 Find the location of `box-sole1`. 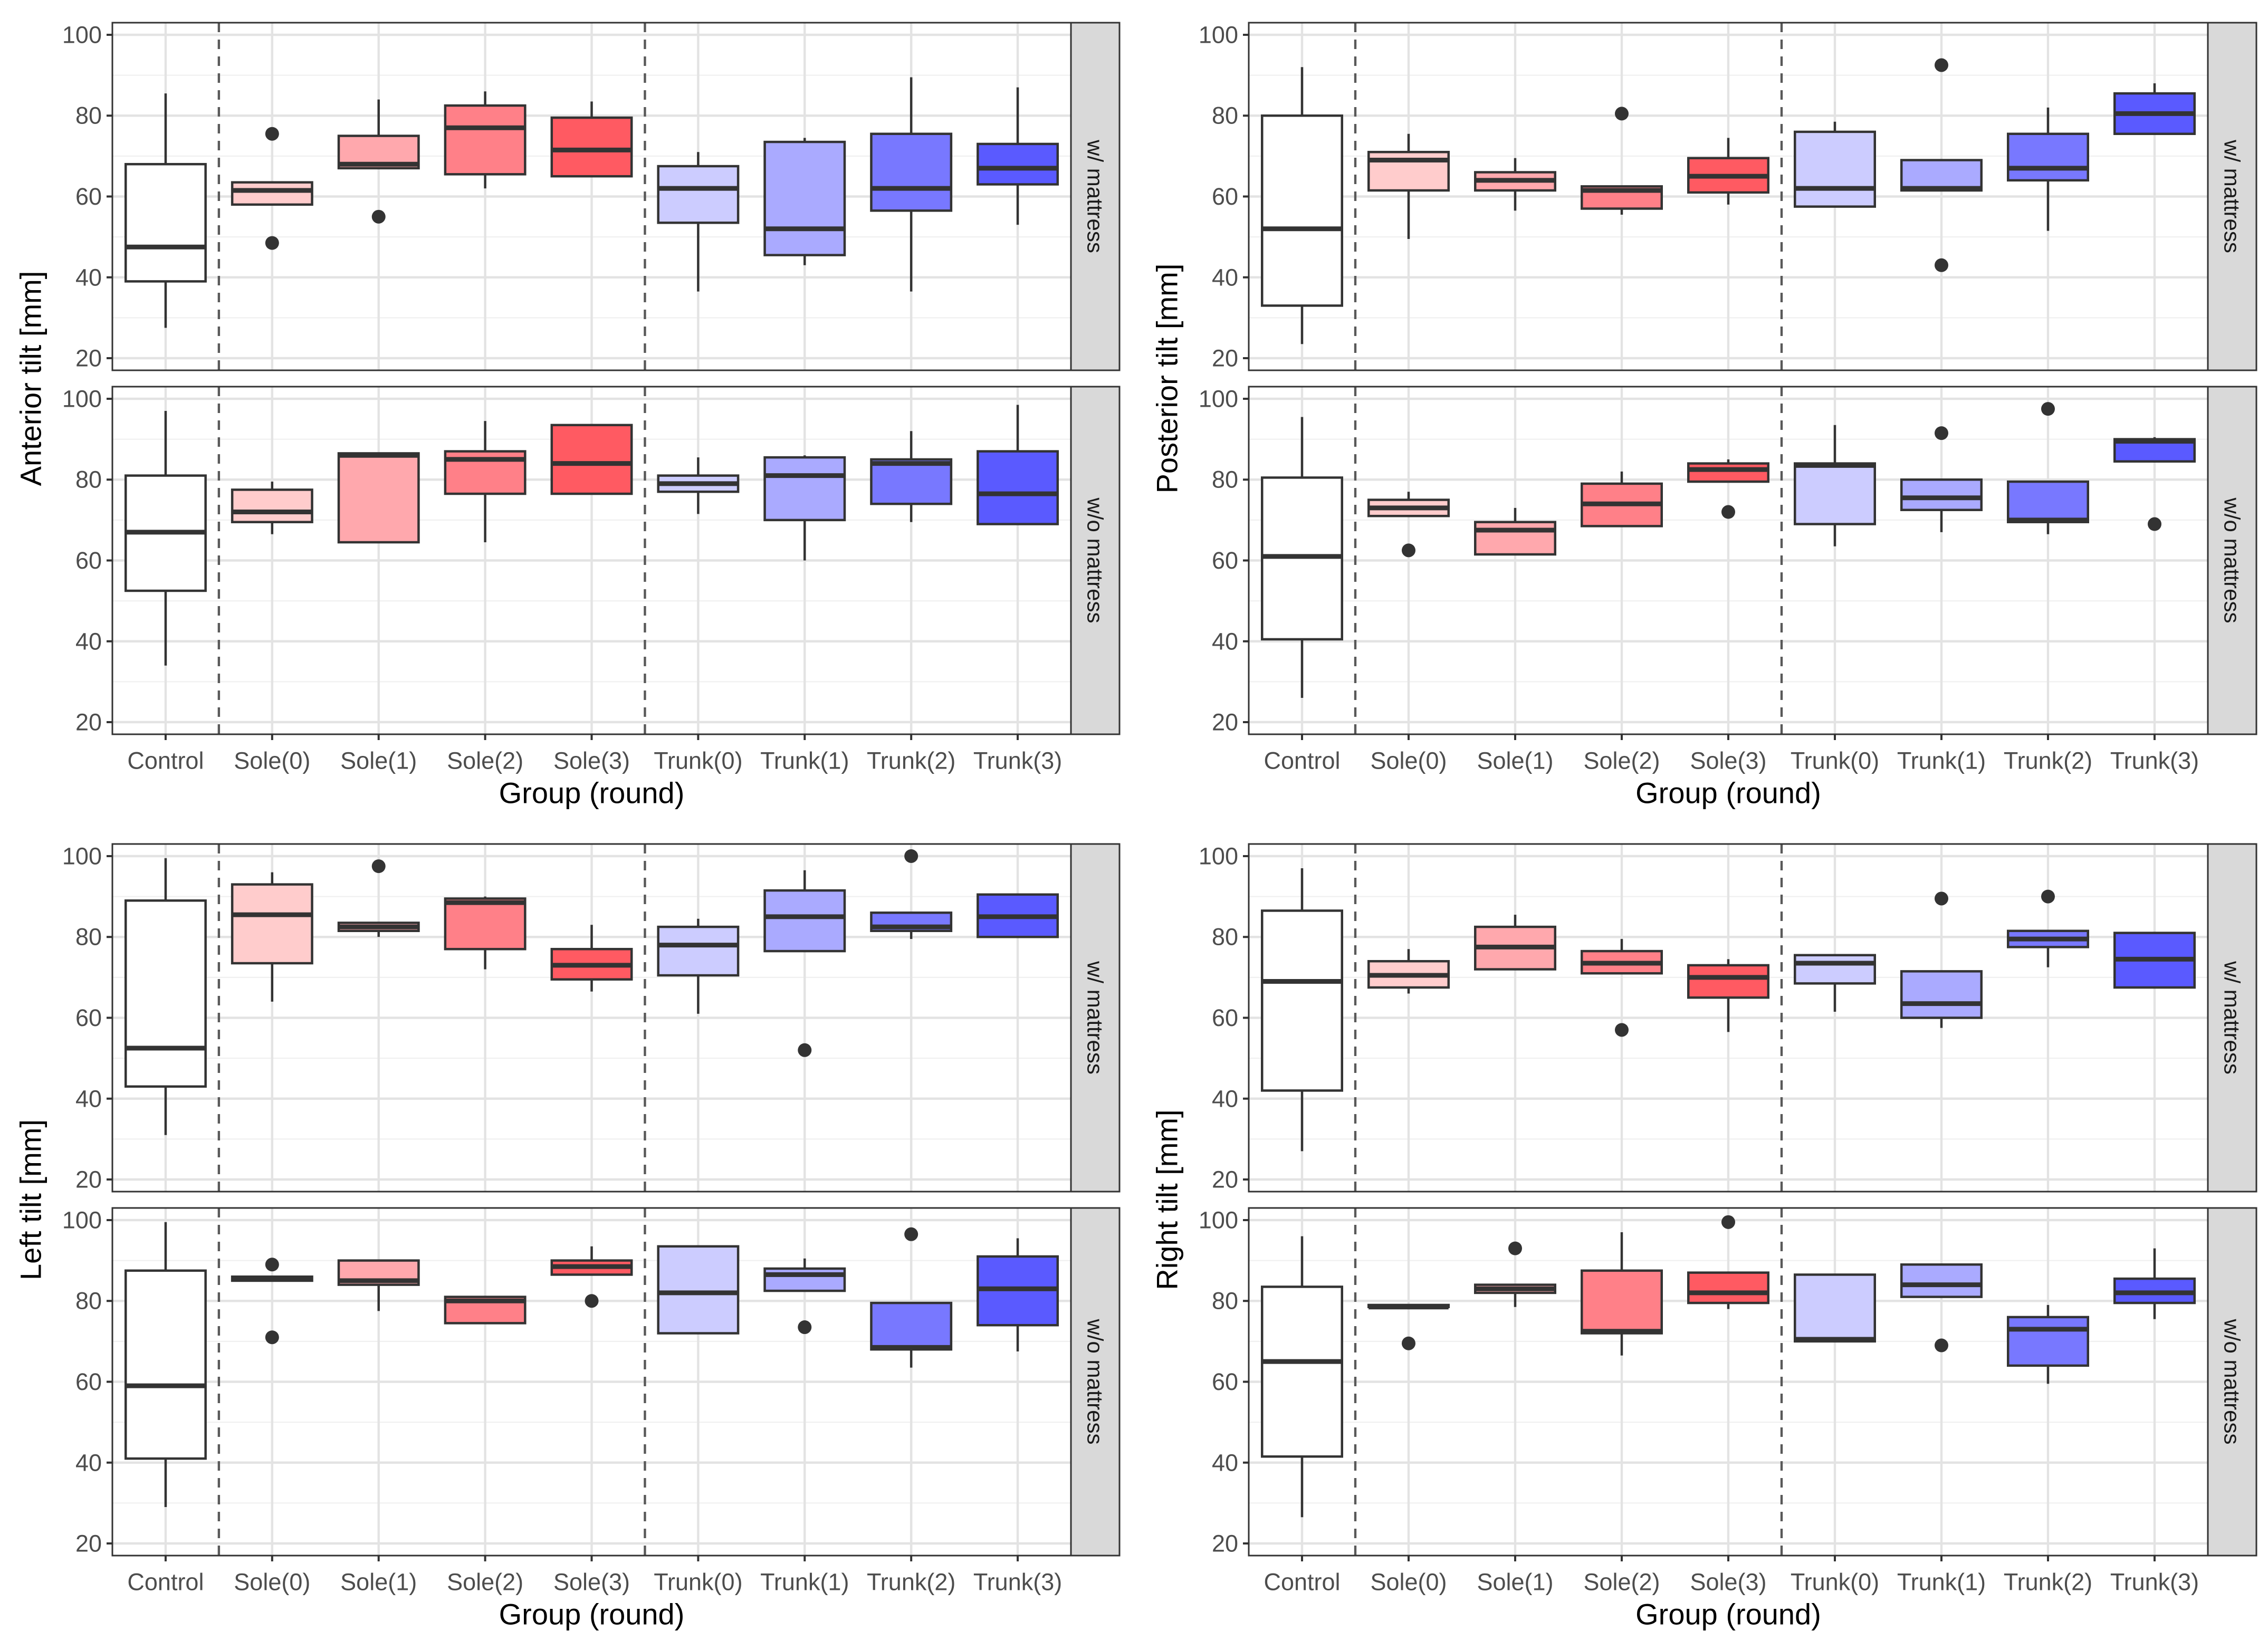

box-sole1 is located at coordinates (1515, 538).